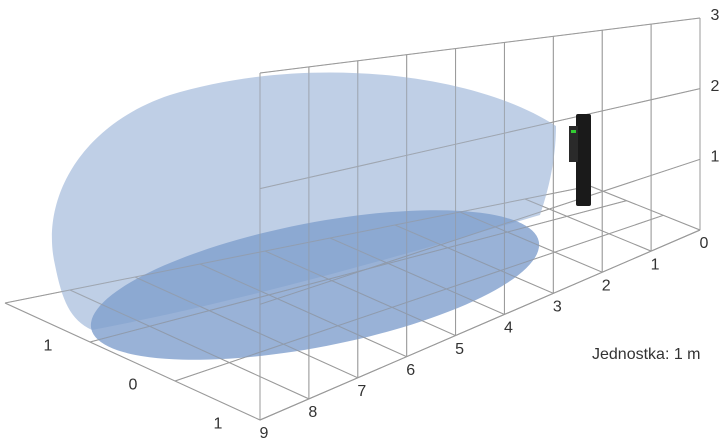 Image resolution: width=721 pixels, height=438 pixels. What do you see at coordinates (508, 328) in the screenshot?
I see `distance-label: 4` at bounding box center [508, 328].